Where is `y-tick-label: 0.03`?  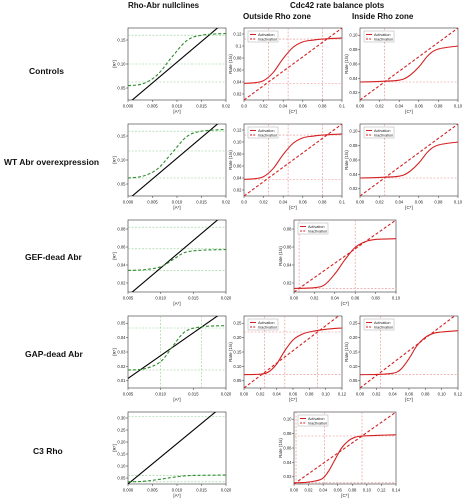
y-tick-label: 0.03 is located at coordinates (121, 351).